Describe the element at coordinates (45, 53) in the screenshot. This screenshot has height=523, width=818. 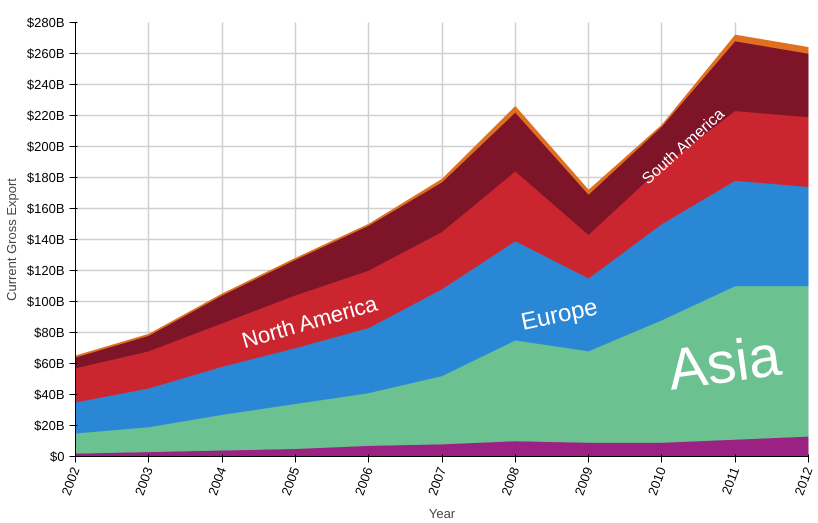
I see `y-tick-label: $260B` at that location.